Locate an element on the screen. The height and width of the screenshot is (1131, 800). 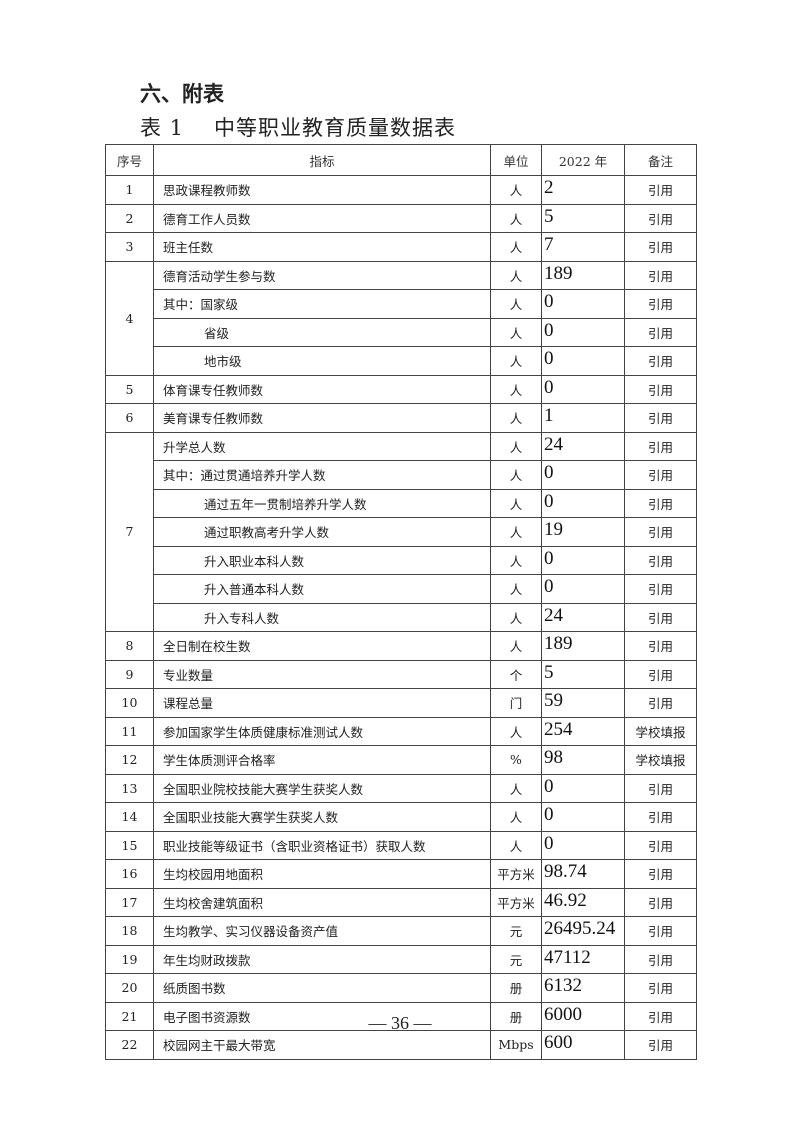
indicator-cell: 省级 is located at coordinates (322, 332).